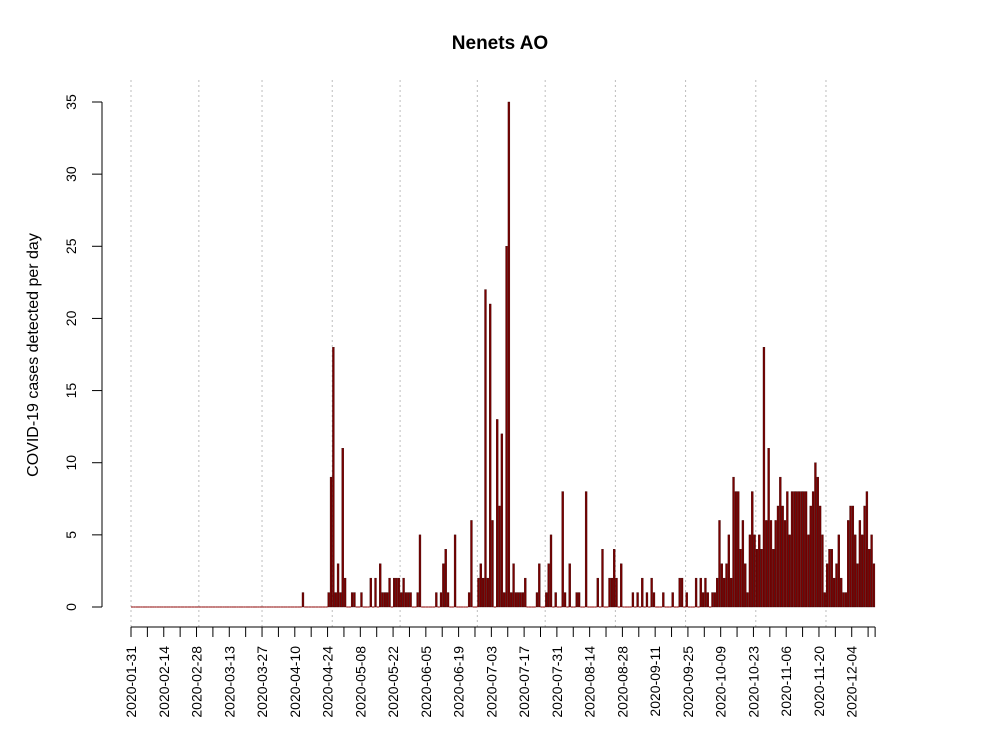 The image size is (1000, 750). I want to click on x-tick-label: 2020-06-05, so click(426, 682).